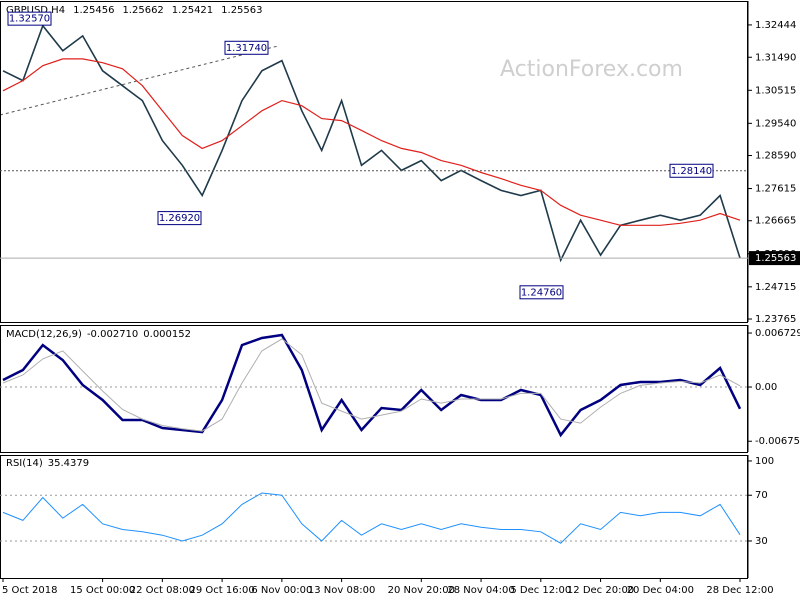 The height and width of the screenshot is (600, 800). I want to click on header-value: MACD(12,26,9), so click(44, 334).